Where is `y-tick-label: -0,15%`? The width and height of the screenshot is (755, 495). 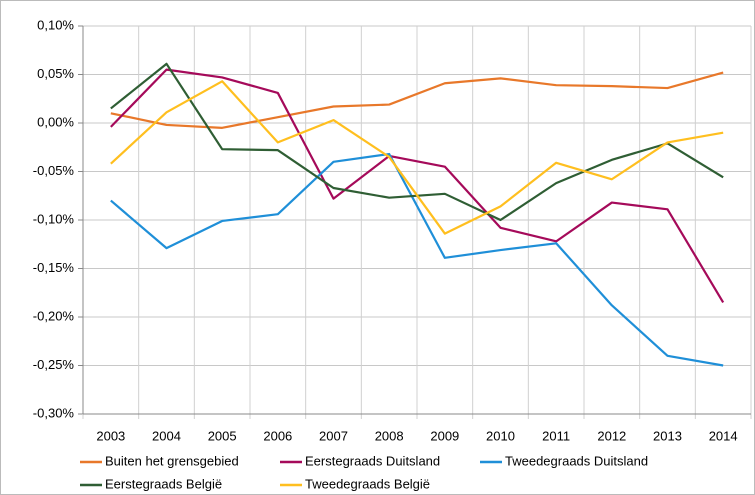 y-tick-label: -0,15% is located at coordinates (54, 267).